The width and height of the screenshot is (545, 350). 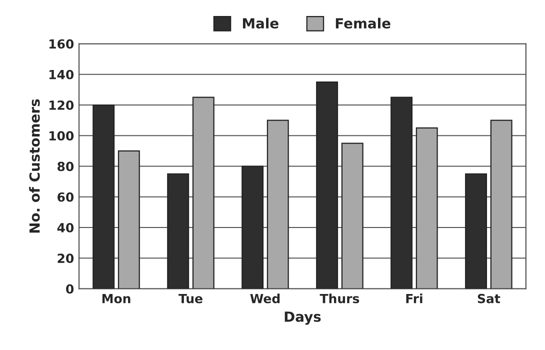 I want to click on y-tick-label: 100, so click(x=61, y=136).